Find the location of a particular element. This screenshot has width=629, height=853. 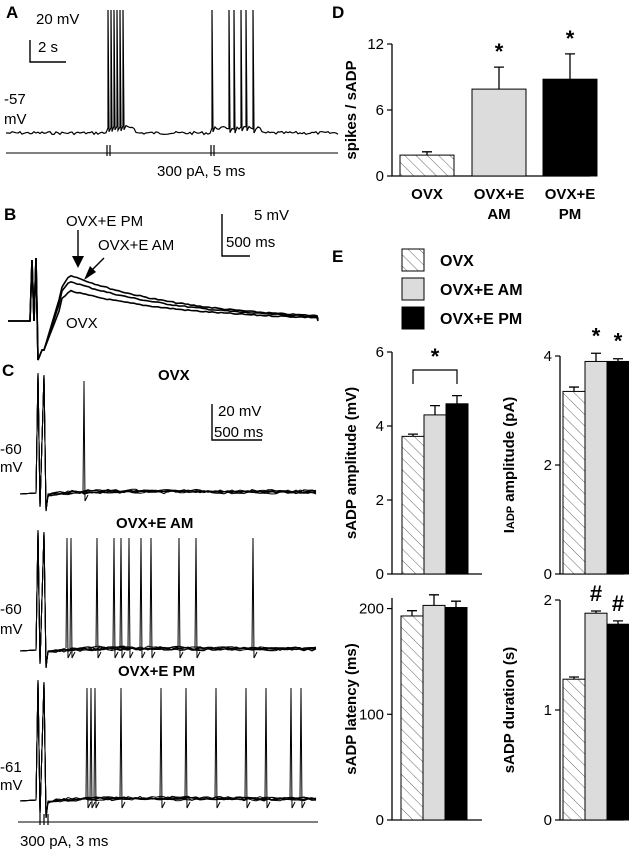

significance-marker-ovx-e-pm: # is located at coordinates (618, 603).